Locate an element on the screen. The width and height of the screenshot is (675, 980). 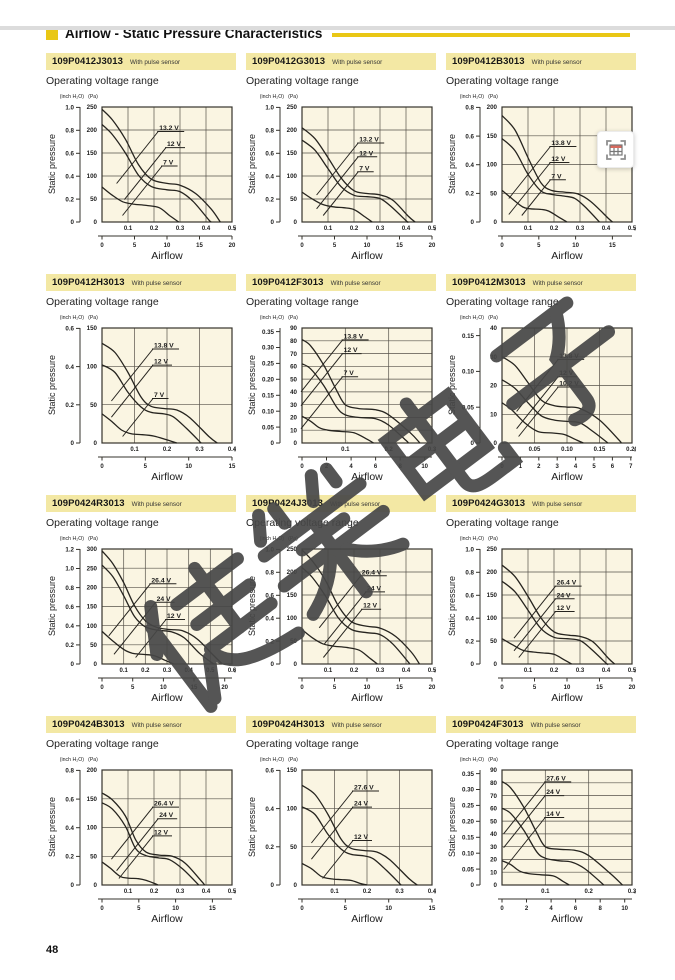
svg-text: 6 is located at coordinates (376, 467).